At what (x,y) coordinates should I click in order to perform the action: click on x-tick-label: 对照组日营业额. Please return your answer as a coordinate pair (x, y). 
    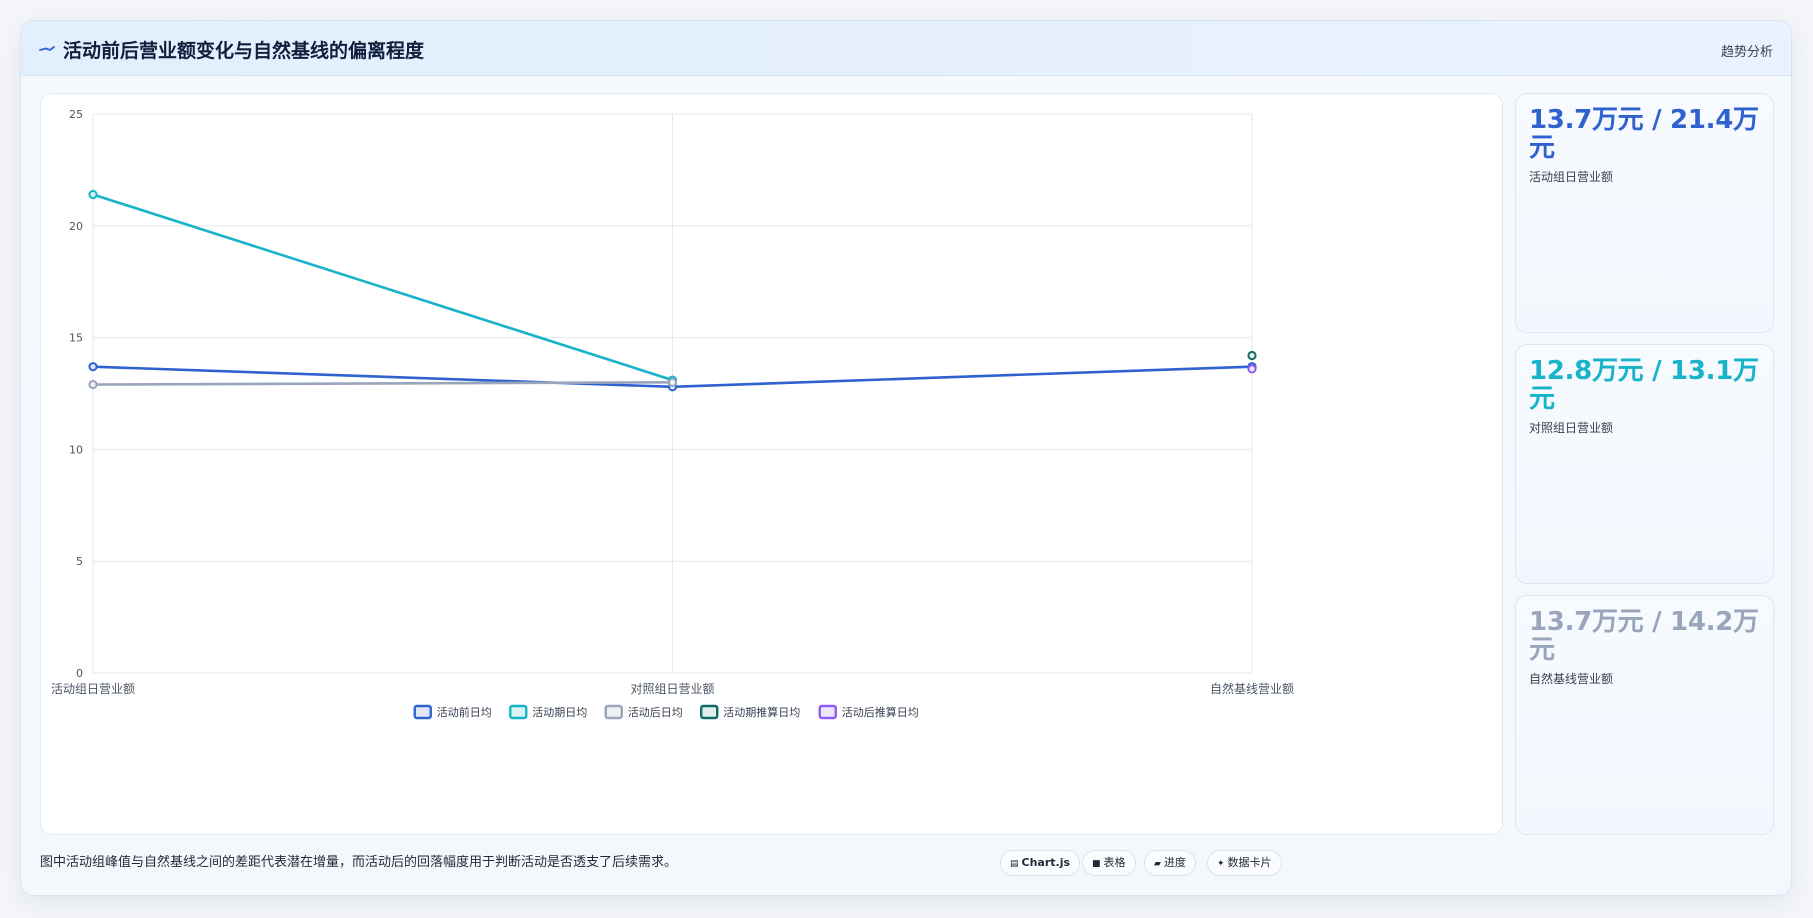
    Looking at the image, I should click on (672, 689).